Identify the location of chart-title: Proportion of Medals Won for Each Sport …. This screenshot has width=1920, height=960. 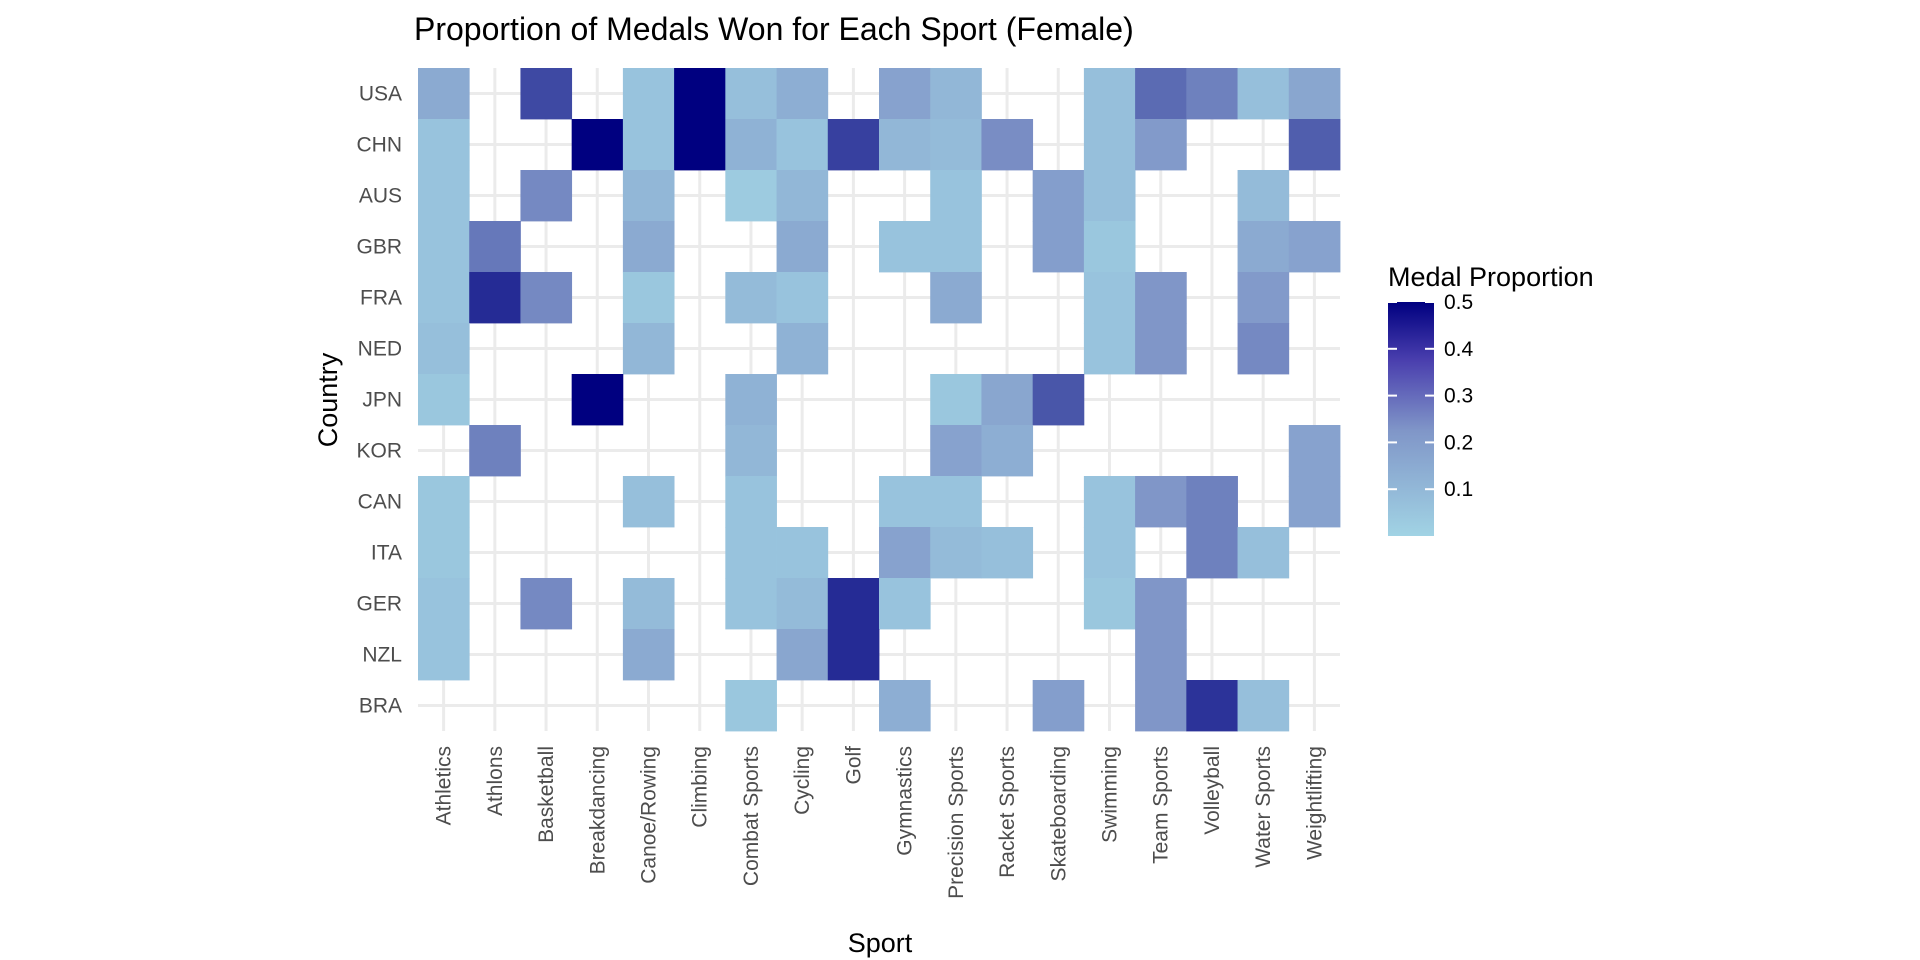
(774, 29).